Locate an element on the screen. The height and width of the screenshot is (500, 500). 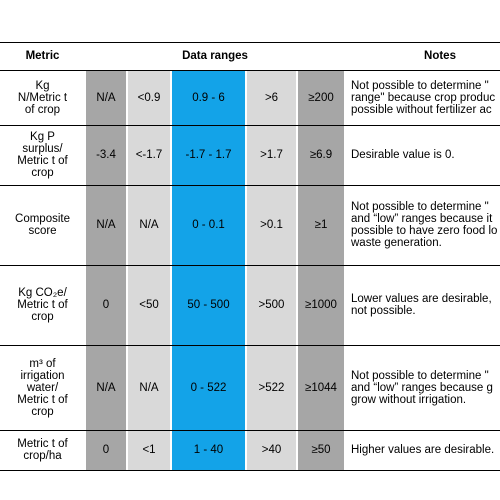
range-text: >500 is located at coordinates (271, 305).